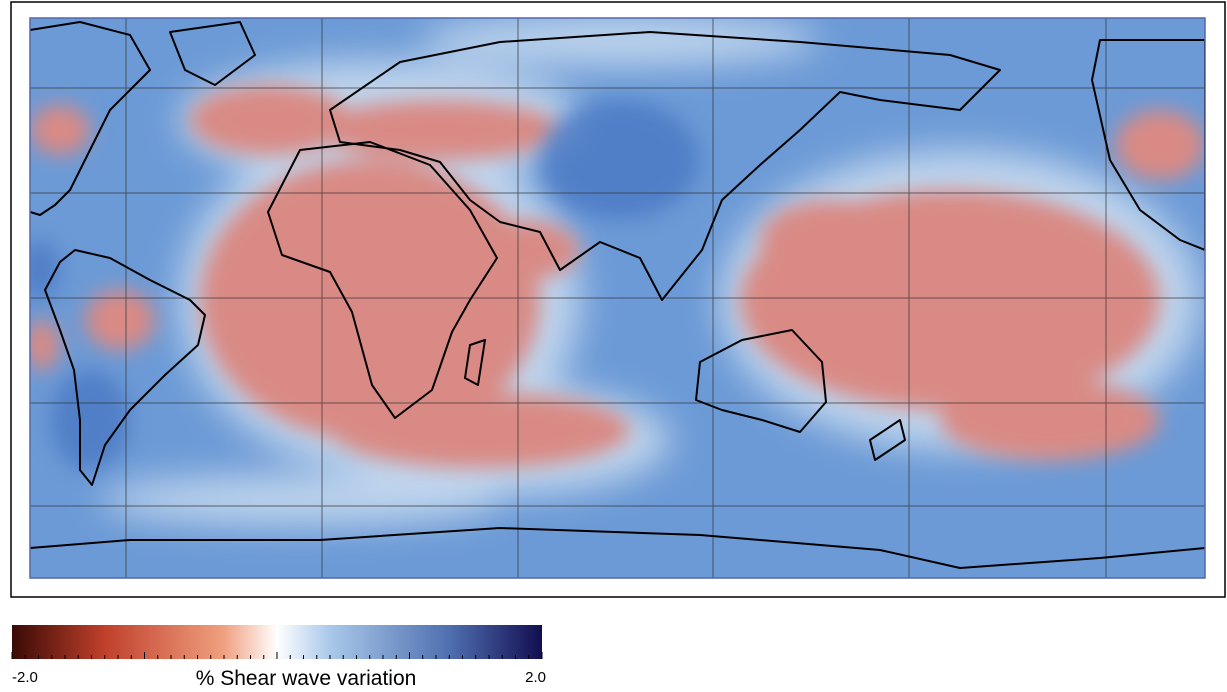  What do you see at coordinates (306, 678) in the screenshot?
I see `colorbar-title: % Shear wave variation` at bounding box center [306, 678].